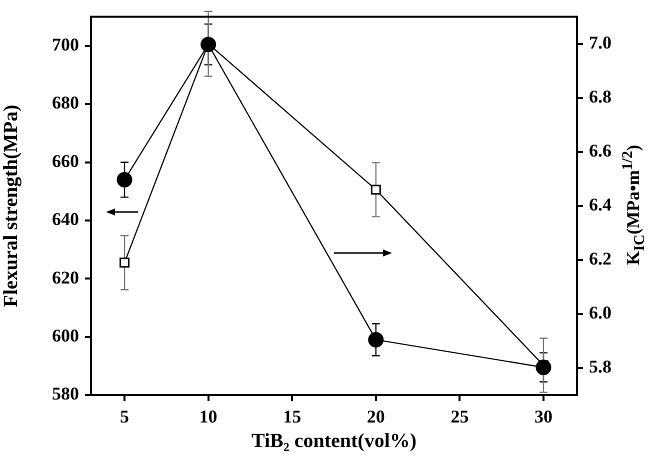 This screenshot has width=651, height=458. Describe the element at coordinates (65, 44) in the screenshot. I see `y-tick-label: 700` at that location.